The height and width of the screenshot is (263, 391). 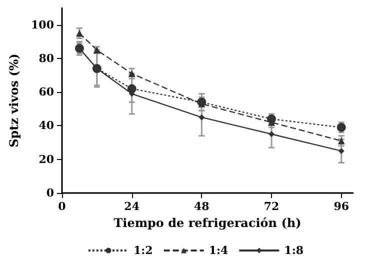 I want to click on legend-label: 1:4, so click(x=218, y=250).